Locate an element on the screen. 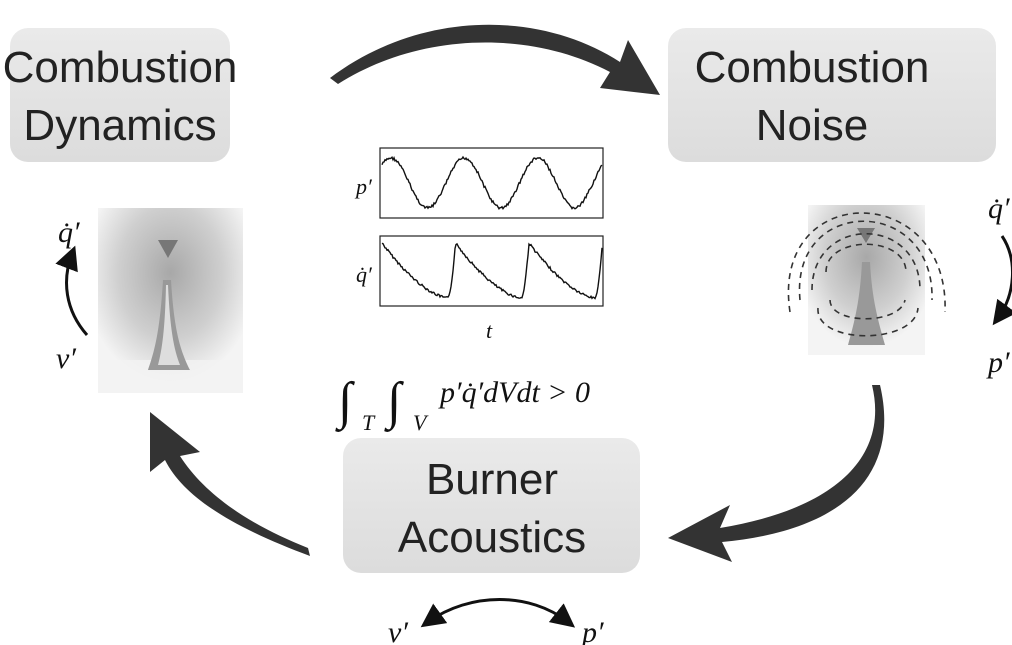 This screenshot has height=645, width=1012. subscript: V is located at coordinates (421, 422).